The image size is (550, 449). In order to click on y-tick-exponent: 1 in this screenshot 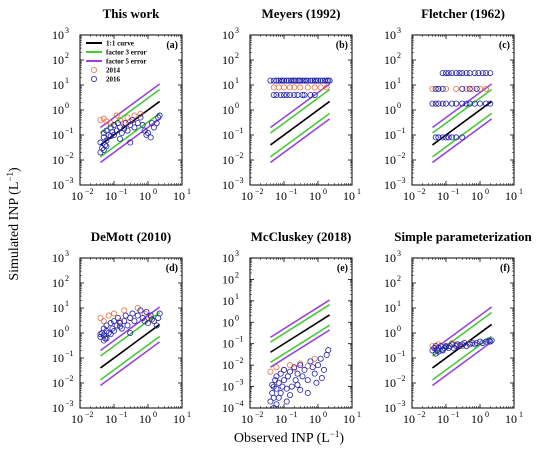, I will do `click(399, 80)`.